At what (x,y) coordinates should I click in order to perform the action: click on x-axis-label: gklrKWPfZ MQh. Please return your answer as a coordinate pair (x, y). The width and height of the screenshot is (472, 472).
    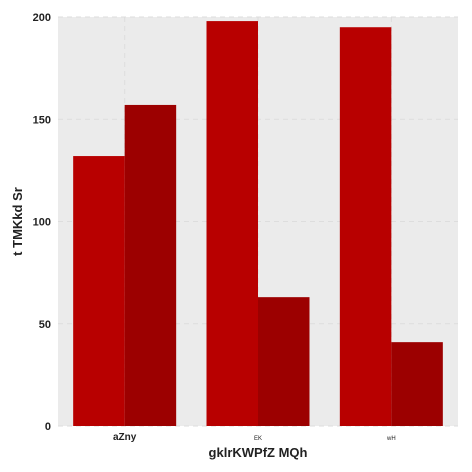
    Looking at the image, I should click on (258, 452).